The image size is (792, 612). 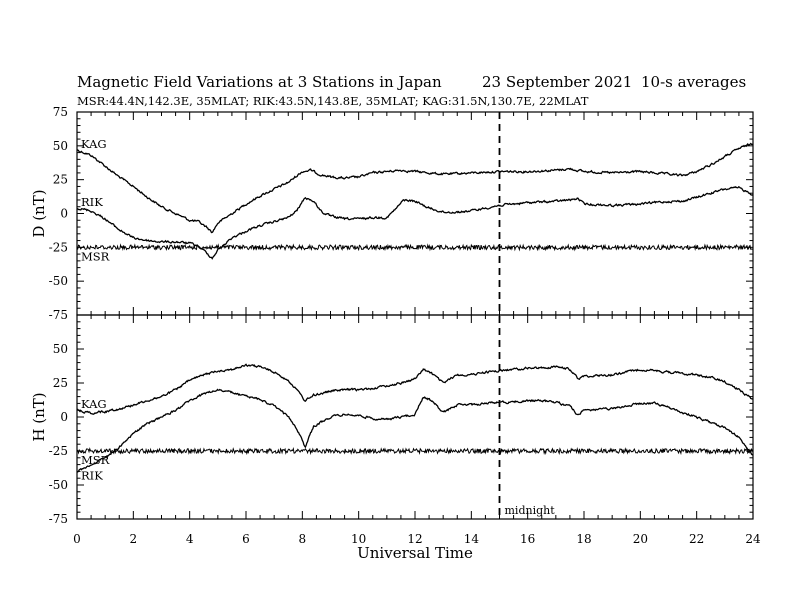 What do you see at coordinates (640, 539) in the screenshot?
I see `x-tick-label: 20` at bounding box center [640, 539].